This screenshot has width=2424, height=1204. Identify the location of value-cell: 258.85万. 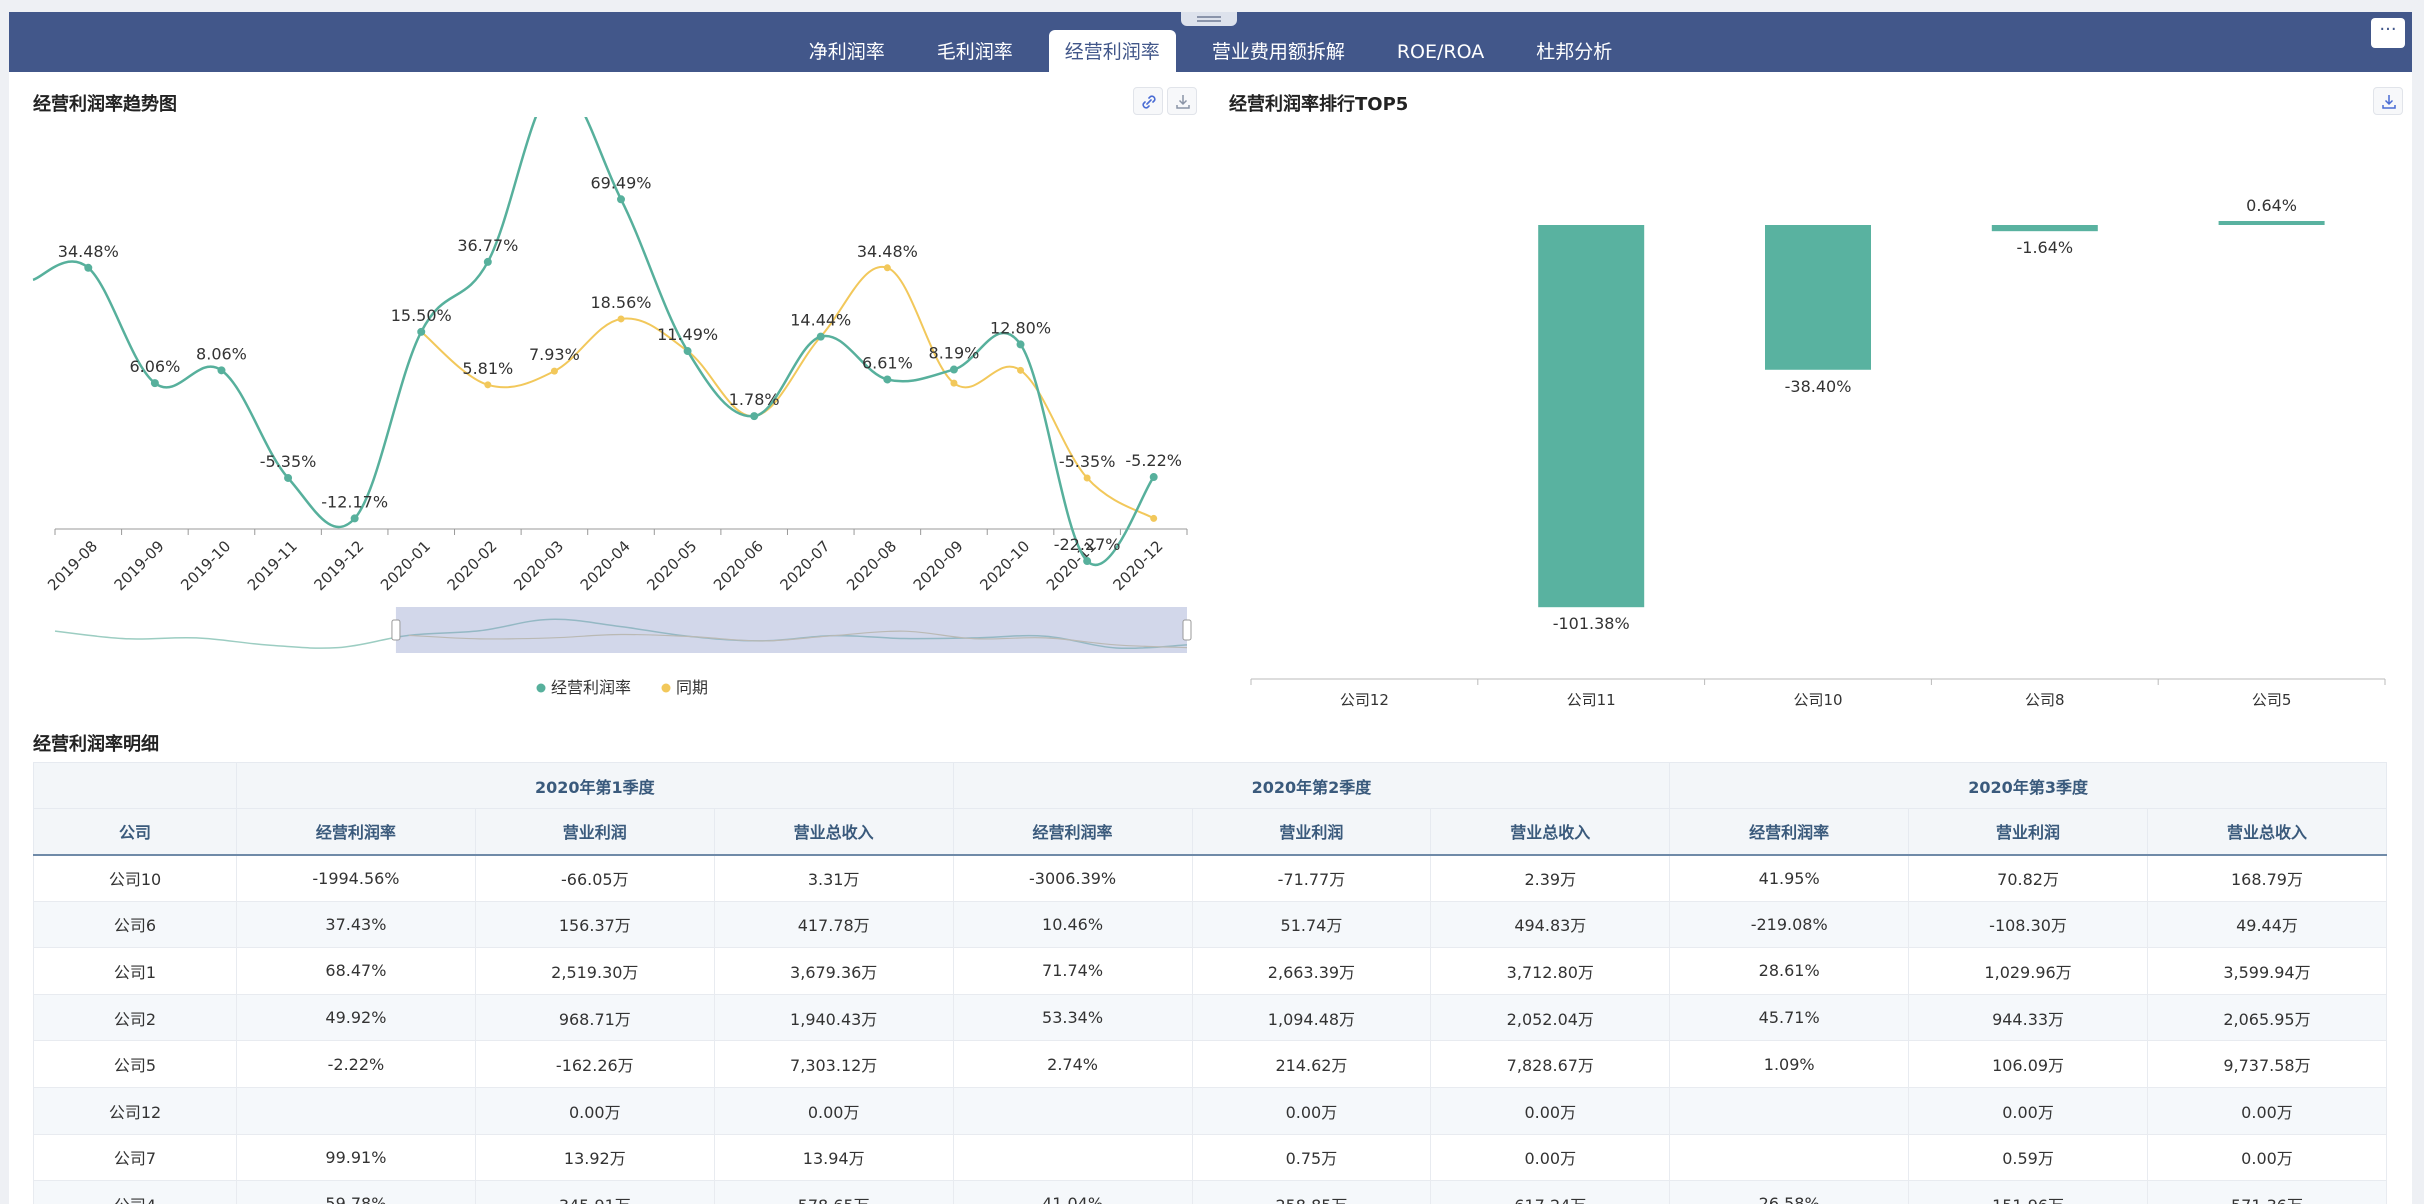
(1311, 1192).